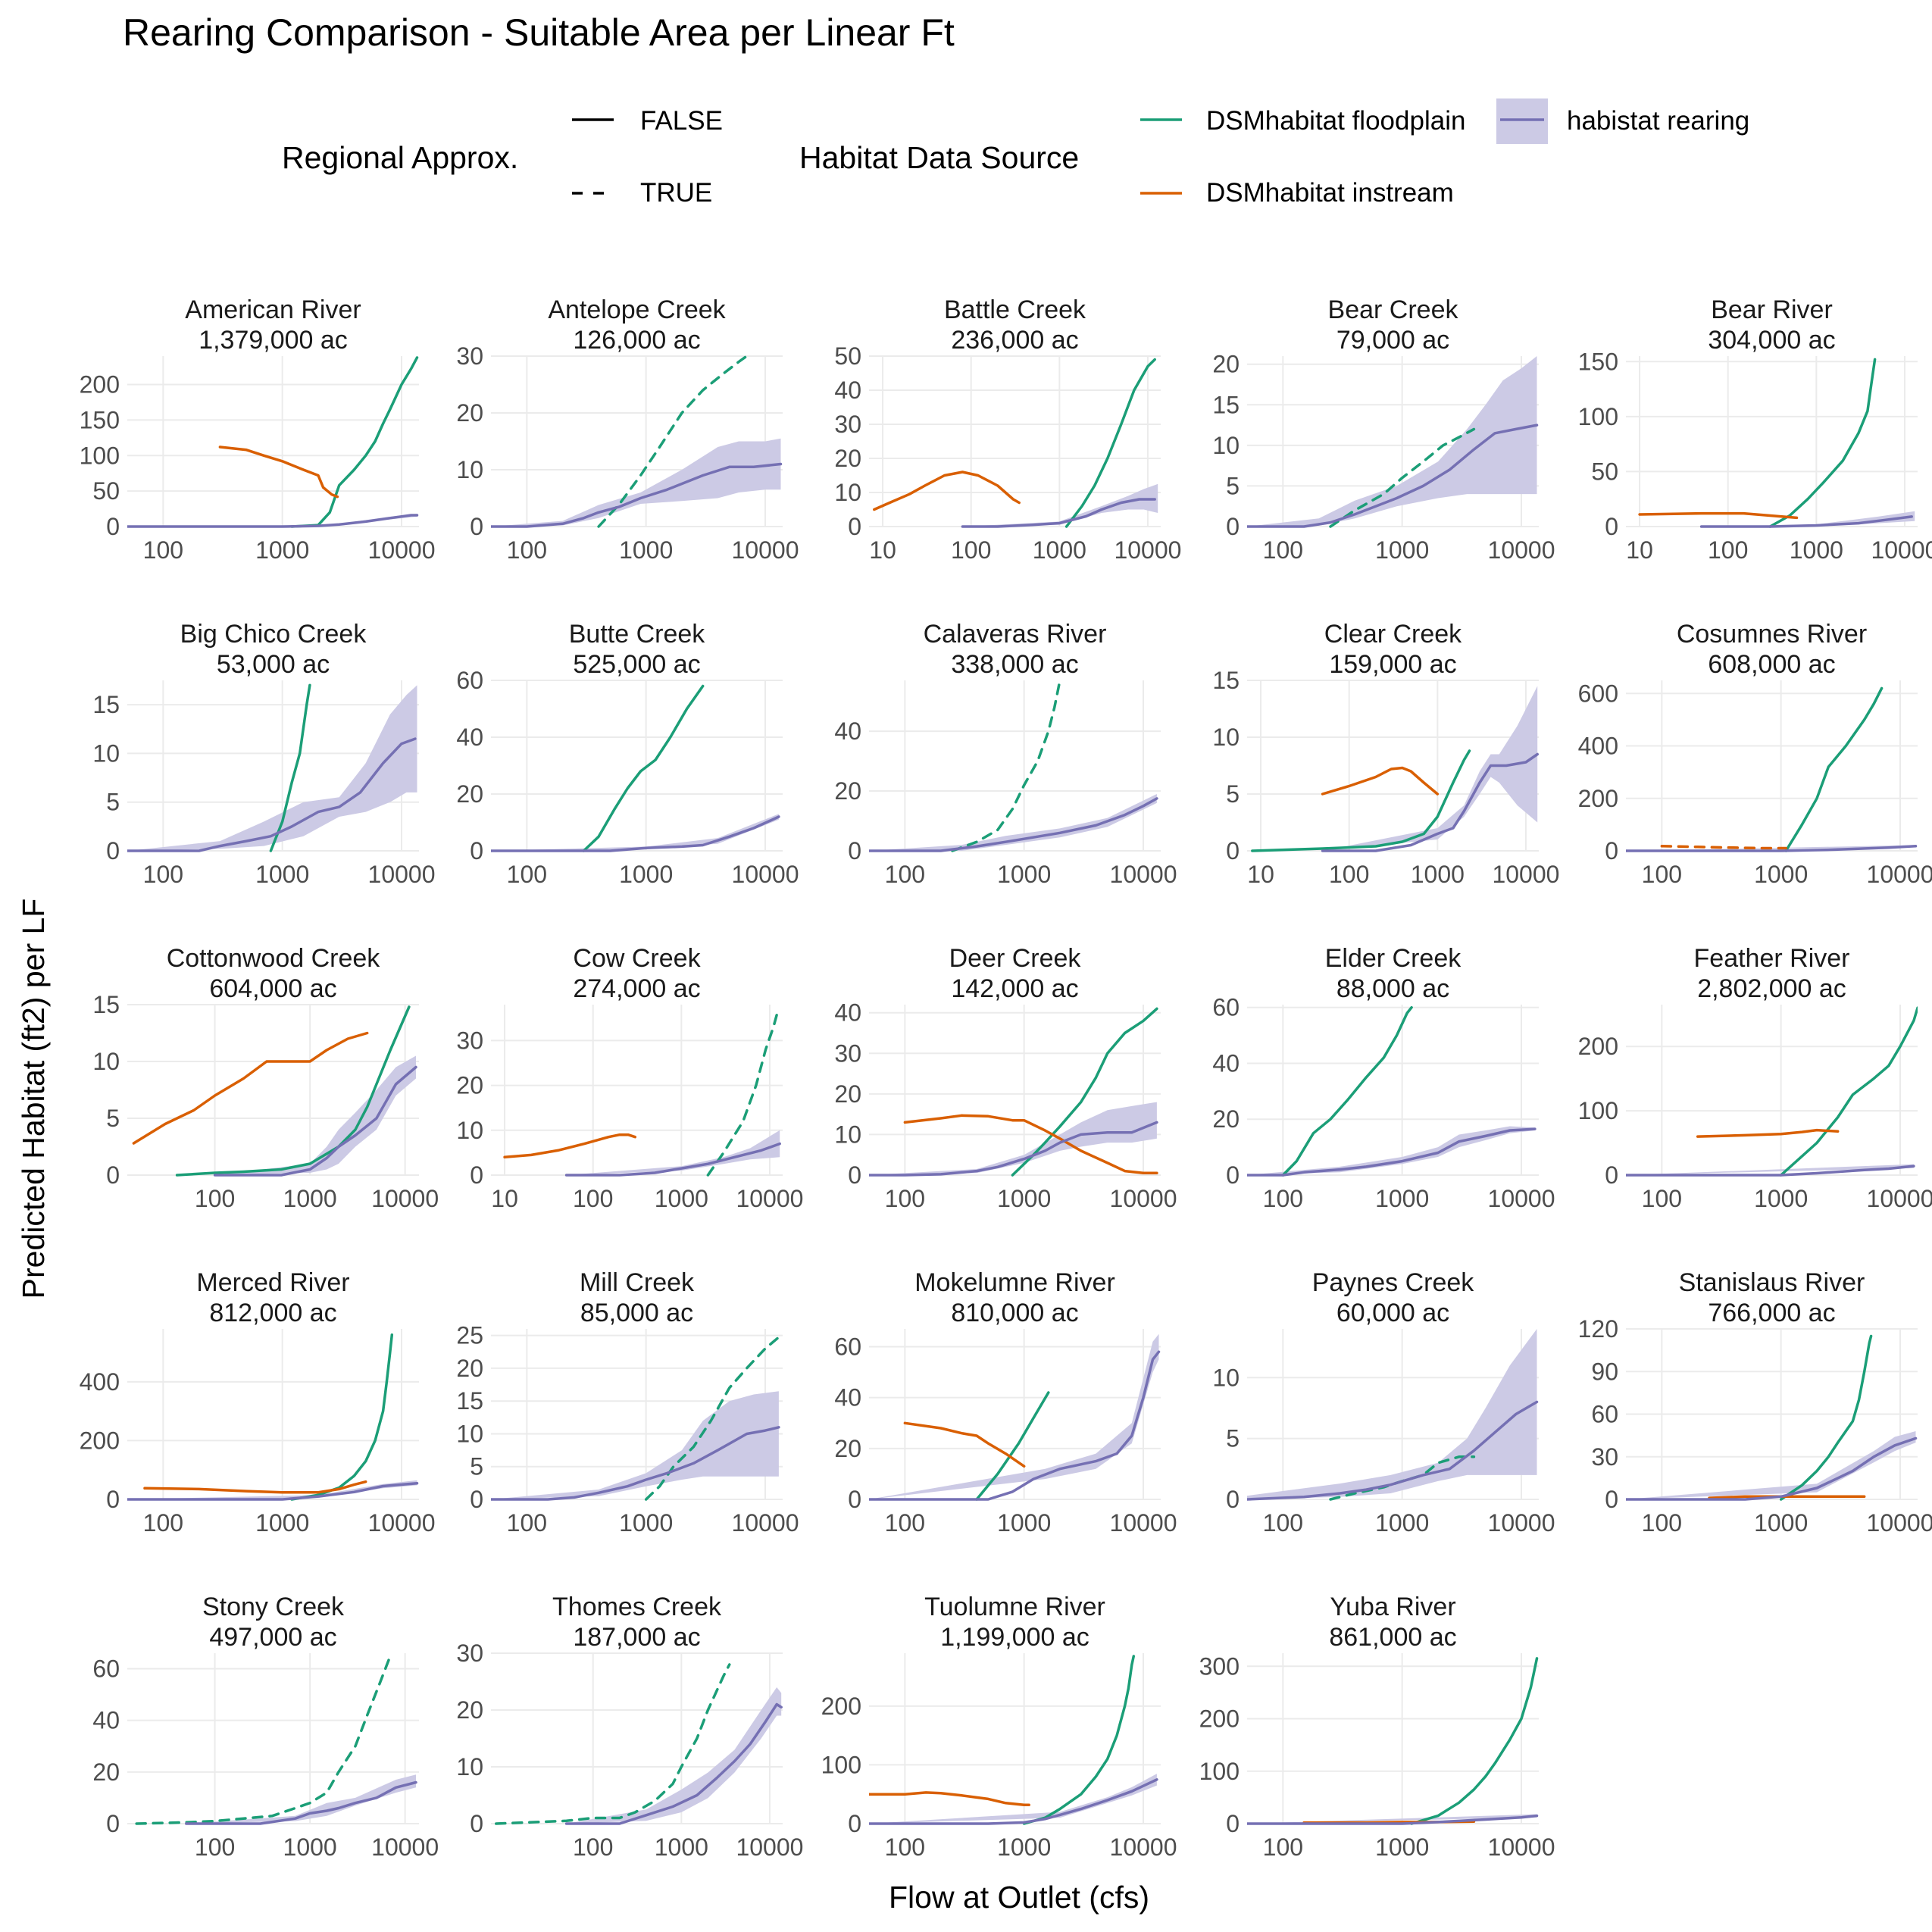 Image resolution: width=1932 pixels, height=1932 pixels. I want to click on y-tick-label: 150, so click(1598, 362).